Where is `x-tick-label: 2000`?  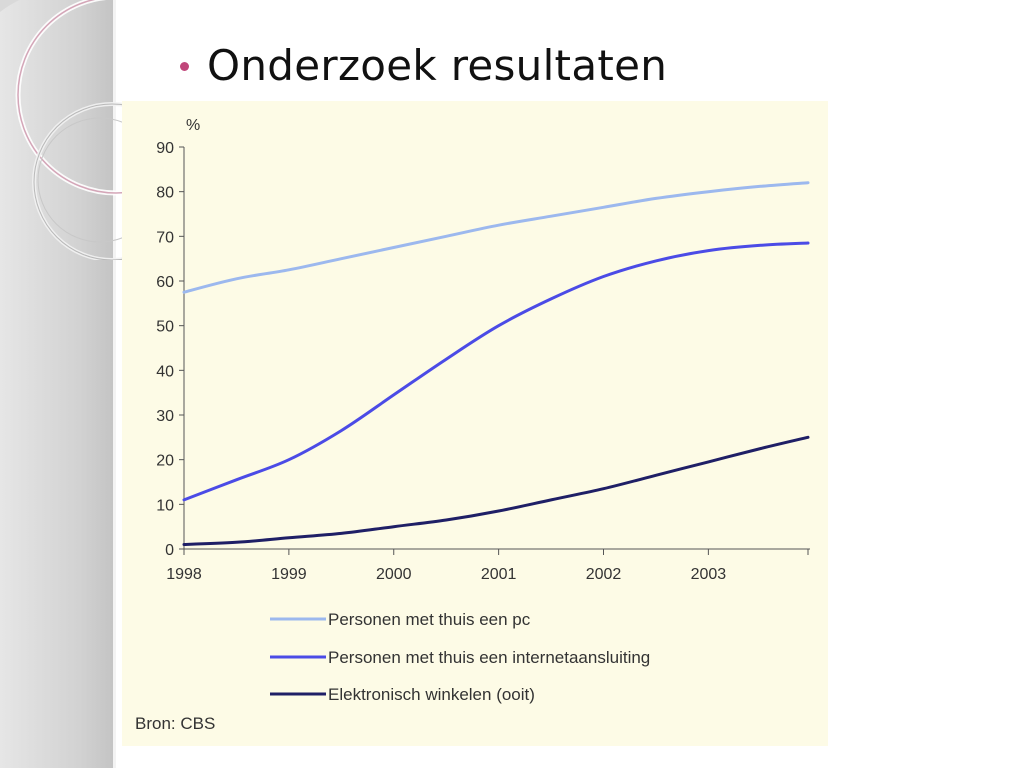 x-tick-label: 2000 is located at coordinates (394, 574).